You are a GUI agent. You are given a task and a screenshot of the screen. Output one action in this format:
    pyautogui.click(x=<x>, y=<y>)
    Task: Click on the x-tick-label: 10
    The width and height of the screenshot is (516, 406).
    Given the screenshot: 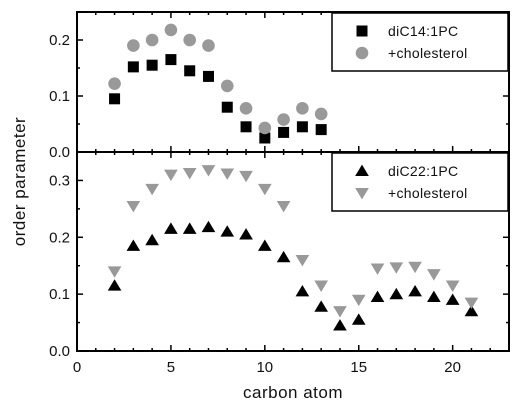 What is the action you would take?
    pyautogui.click(x=264, y=367)
    